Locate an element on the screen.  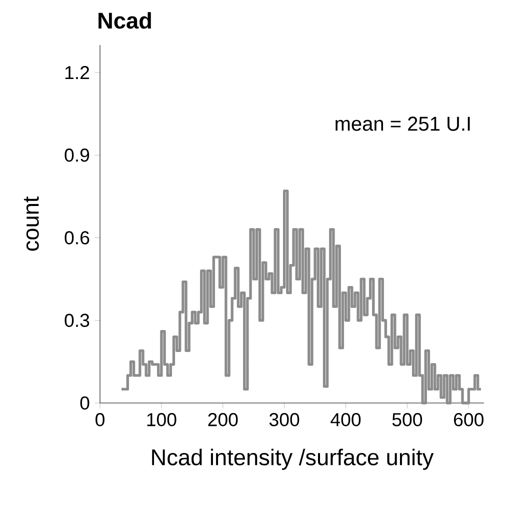
y-tick-label: 1.2 is located at coordinates (77, 73).